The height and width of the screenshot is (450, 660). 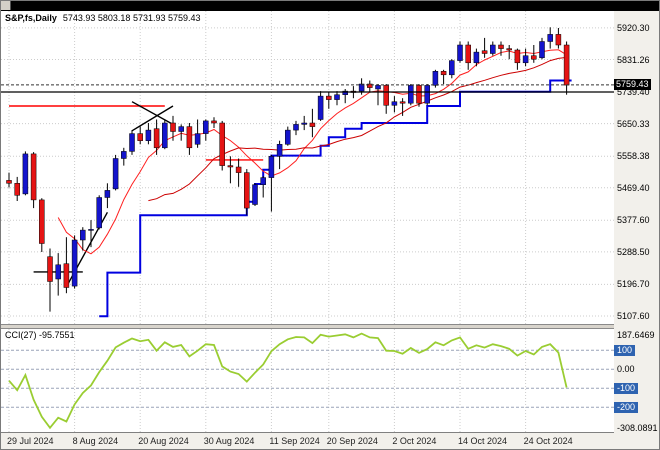 What do you see at coordinates (625, 351) in the screenshot?
I see `cci-level-badge: 100` at bounding box center [625, 351].